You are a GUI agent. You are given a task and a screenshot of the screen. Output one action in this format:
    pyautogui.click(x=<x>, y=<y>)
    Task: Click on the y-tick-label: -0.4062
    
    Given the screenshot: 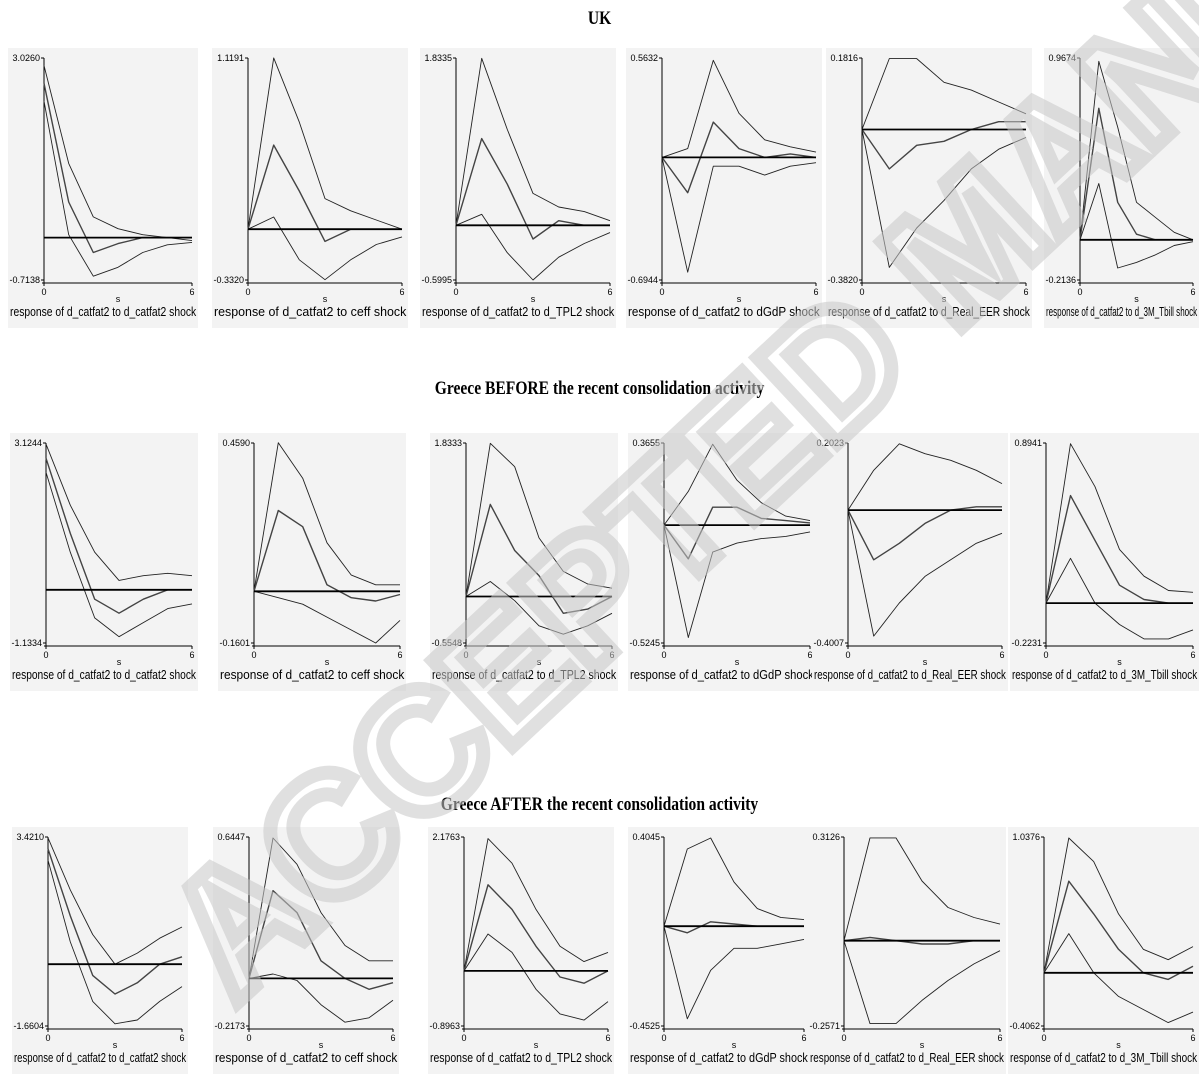 What is the action you would take?
    pyautogui.click(x=1024, y=1026)
    